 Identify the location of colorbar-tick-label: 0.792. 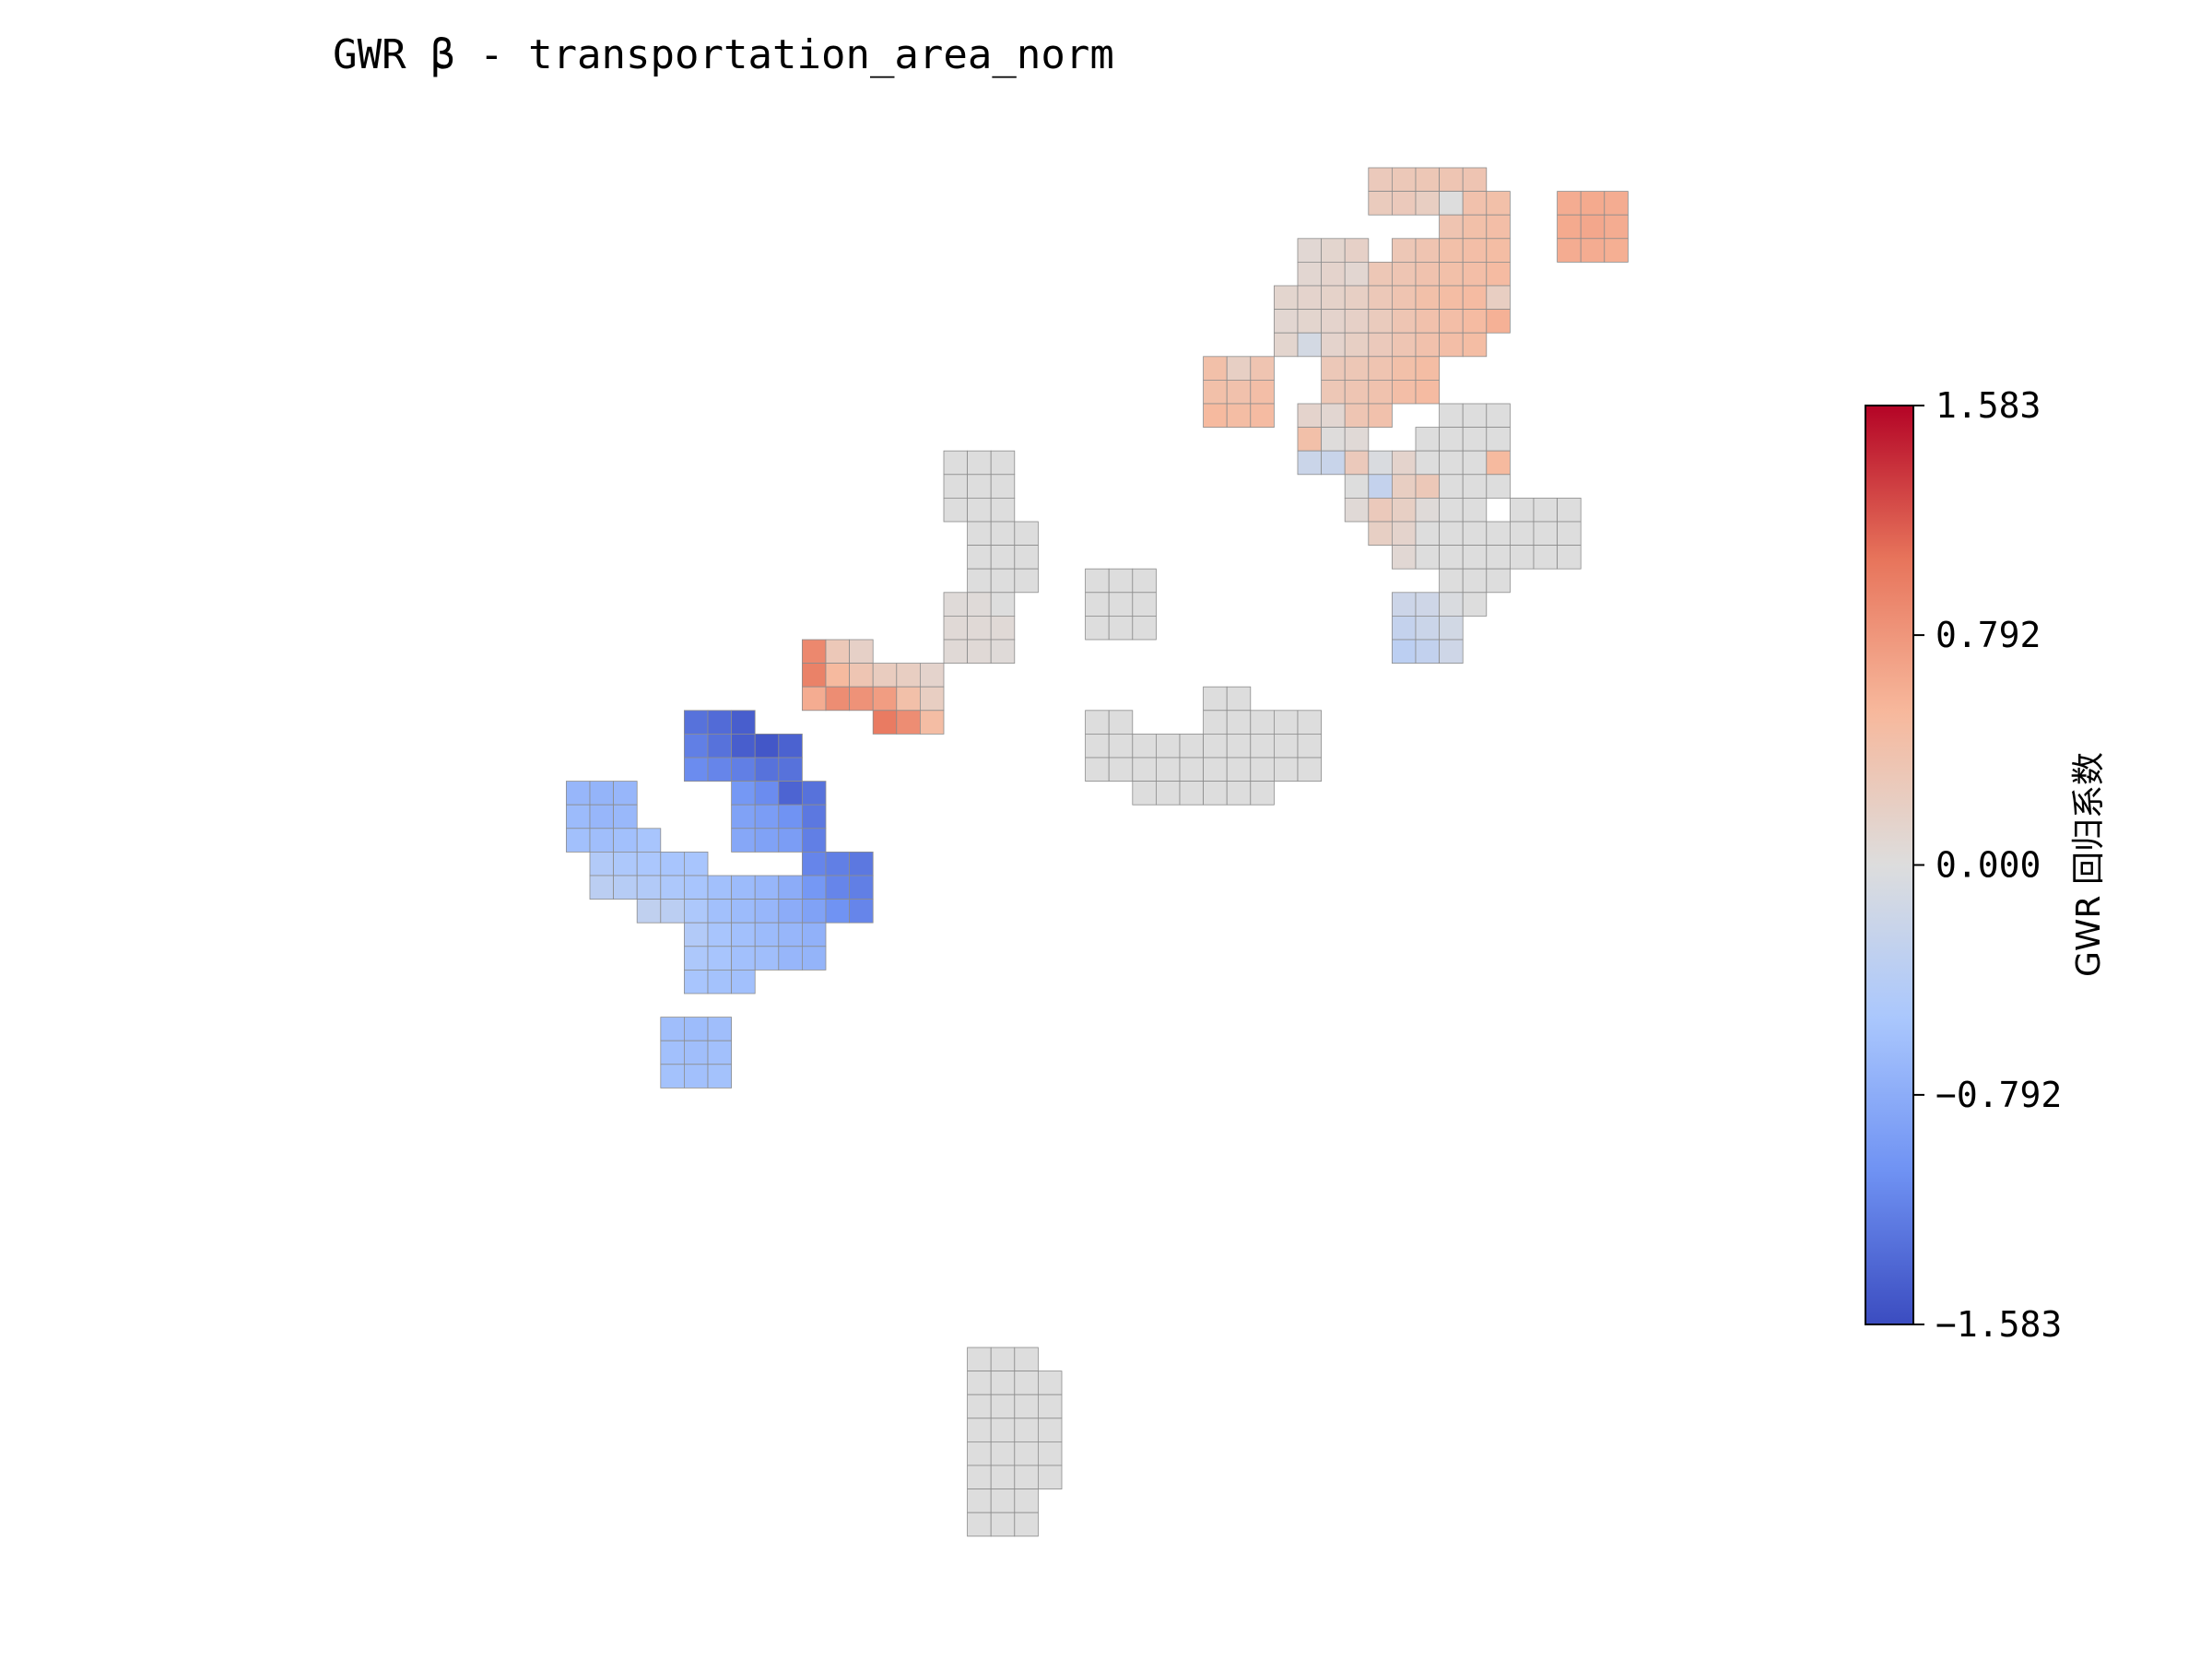
(1988, 635).